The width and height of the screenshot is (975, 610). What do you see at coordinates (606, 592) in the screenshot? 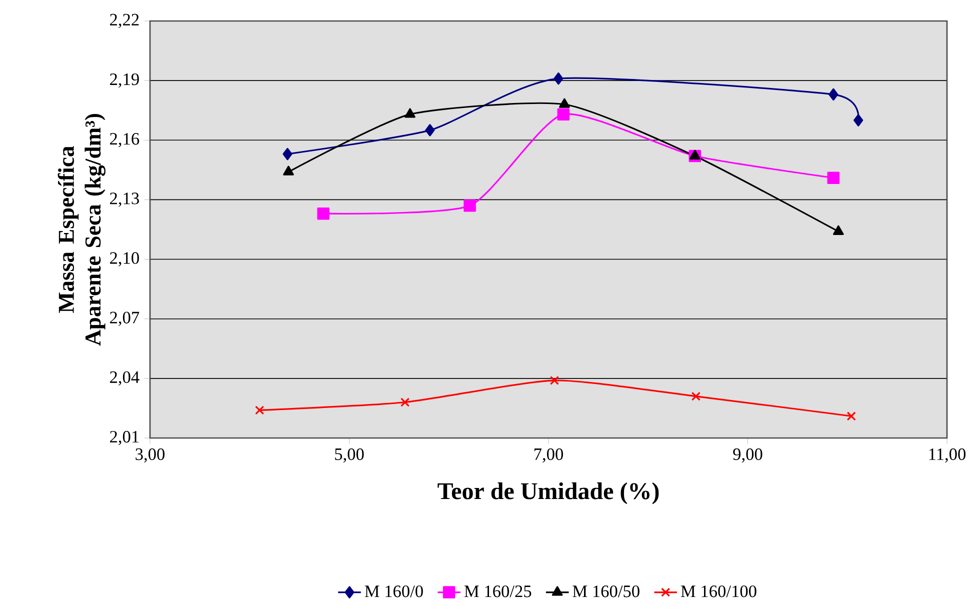
I see `legend-label: M 160/50` at bounding box center [606, 592].